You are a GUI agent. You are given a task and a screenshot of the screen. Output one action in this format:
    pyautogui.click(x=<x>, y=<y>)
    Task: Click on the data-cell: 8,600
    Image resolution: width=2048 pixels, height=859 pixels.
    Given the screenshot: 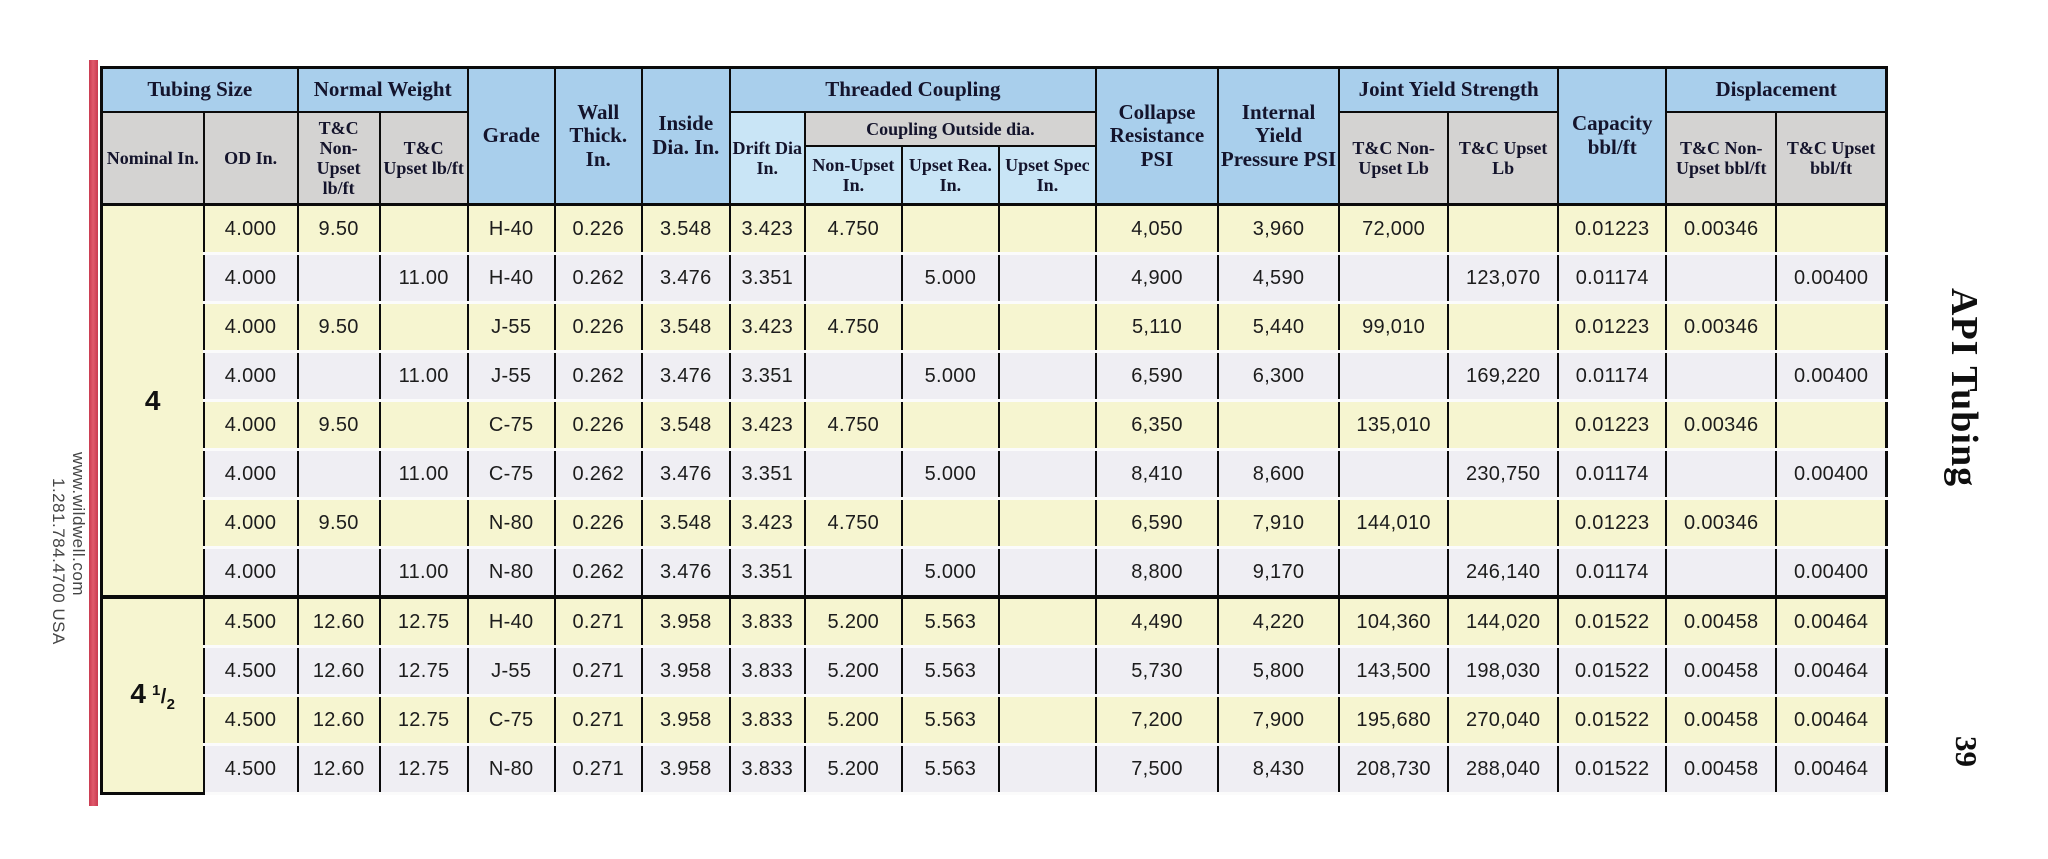 What is the action you would take?
    pyautogui.click(x=1279, y=474)
    